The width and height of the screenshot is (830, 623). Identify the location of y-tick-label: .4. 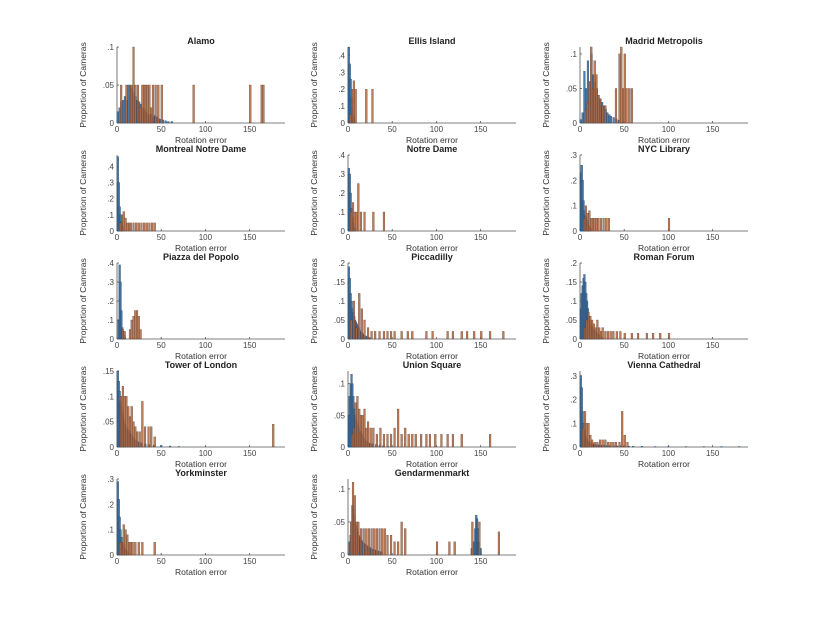
(110, 263).